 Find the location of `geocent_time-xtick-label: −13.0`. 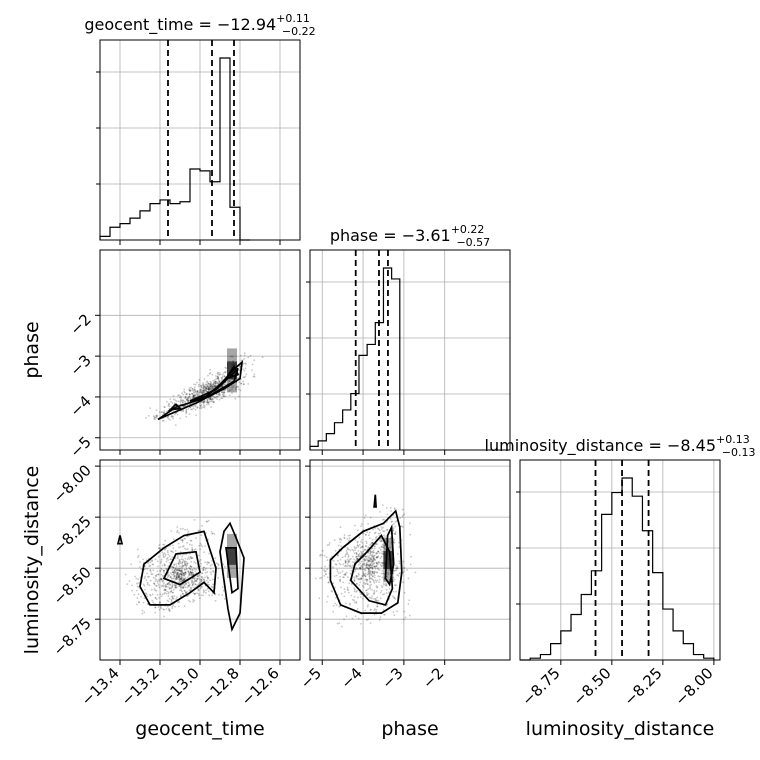

geocent_time-xtick-label: −13.0 is located at coordinates (180, 686).